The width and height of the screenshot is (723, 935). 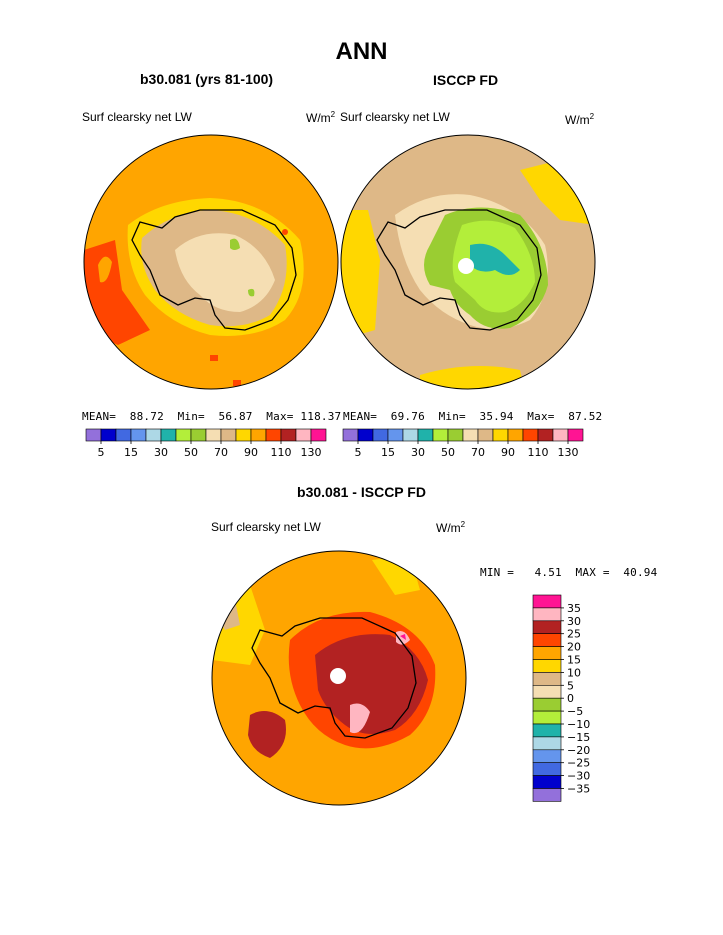 I want to click on right-variable-label: Surf clearsky net LW, so click(x=395, y=117).